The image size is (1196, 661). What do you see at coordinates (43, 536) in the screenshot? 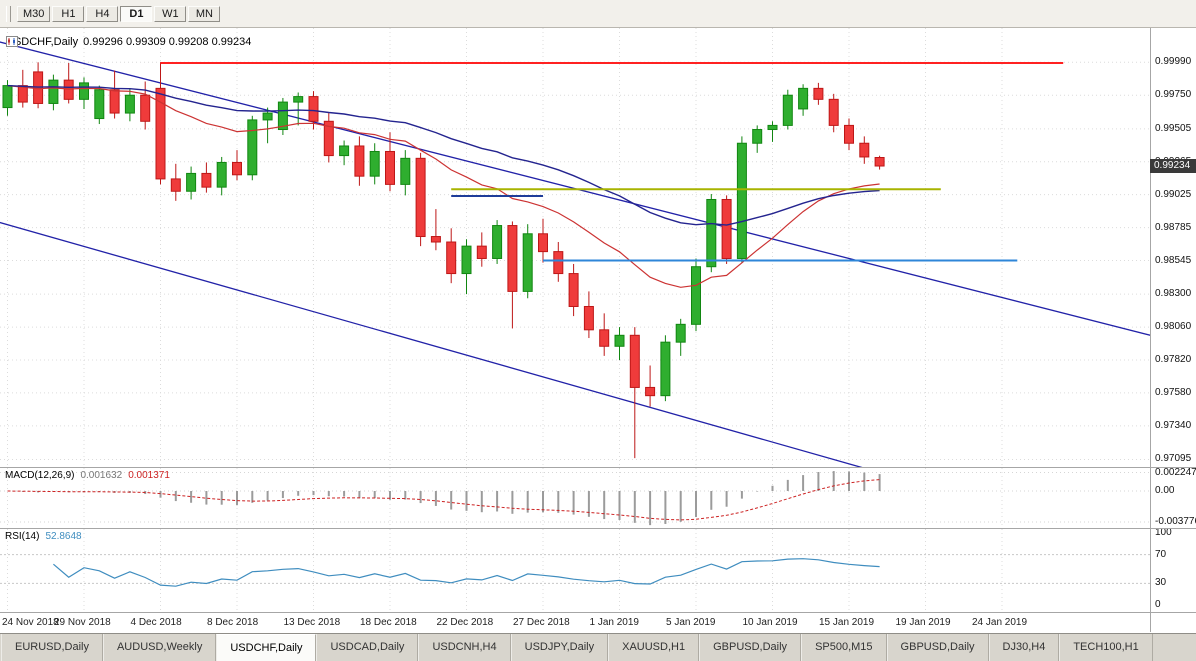
I see `rsi-label-row: RSI(14) 52.8648` at bounding box center [43, 536].